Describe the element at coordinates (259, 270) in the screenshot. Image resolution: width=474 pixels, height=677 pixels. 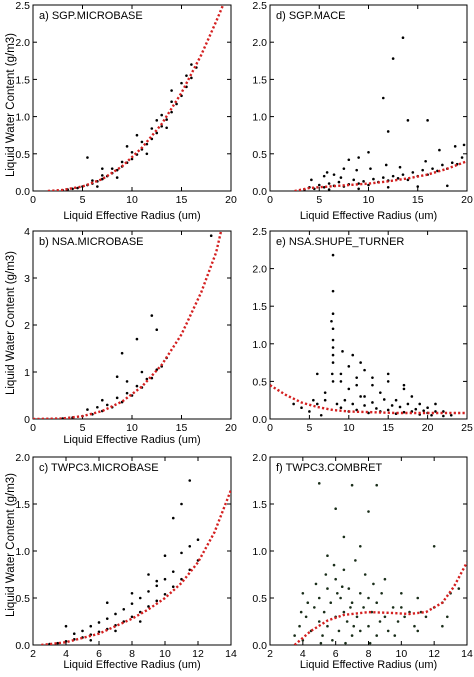
I see `y-tick-label: 2.0` at that location.